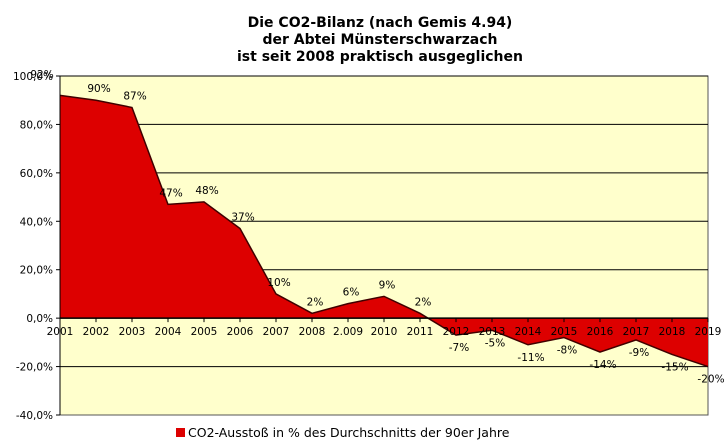  Describe the element at coordinates (60, 332) in the screenshot. I see `x-tick-label: 2001` at that location.